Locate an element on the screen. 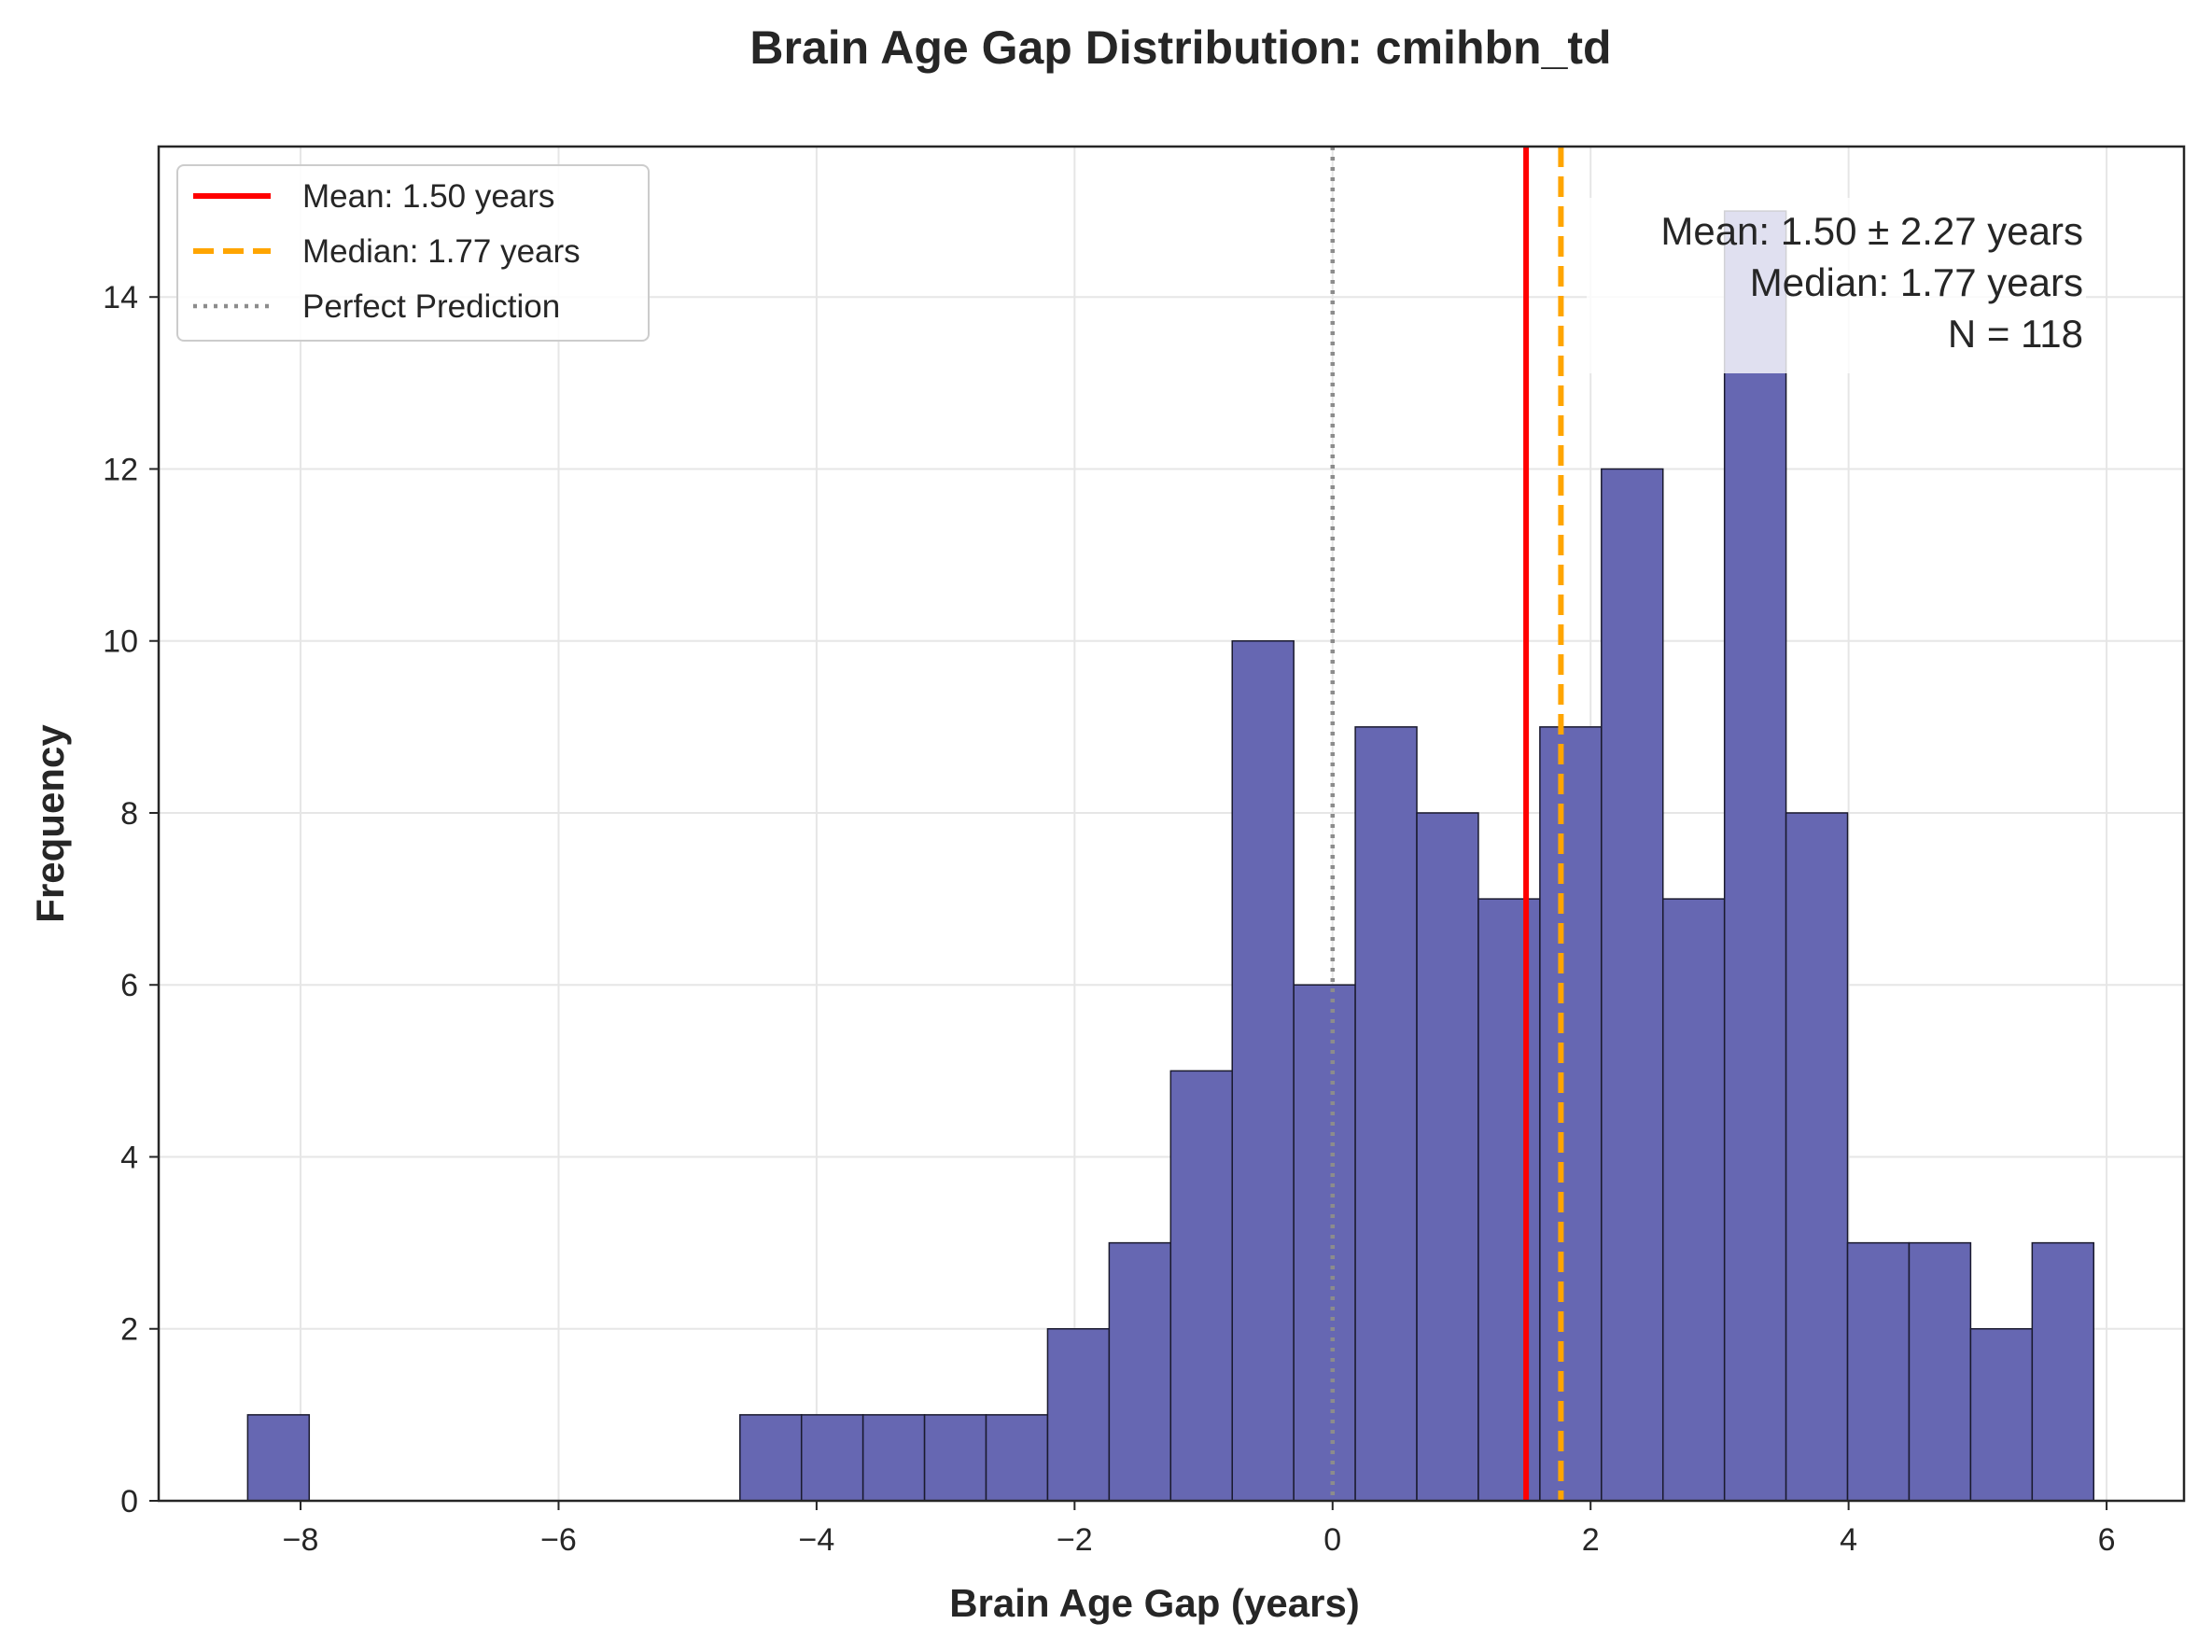  chart-title: Brain Age Gap Distribution: cmihbn_td is located at coordinates (1180, 47).